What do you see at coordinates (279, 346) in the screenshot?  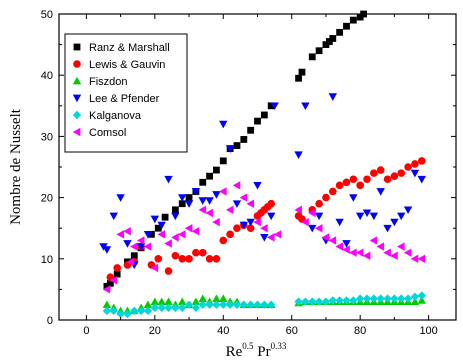 I see `x-axis-title-pr-exponent: 0.33` at bounding box center [279, 346].